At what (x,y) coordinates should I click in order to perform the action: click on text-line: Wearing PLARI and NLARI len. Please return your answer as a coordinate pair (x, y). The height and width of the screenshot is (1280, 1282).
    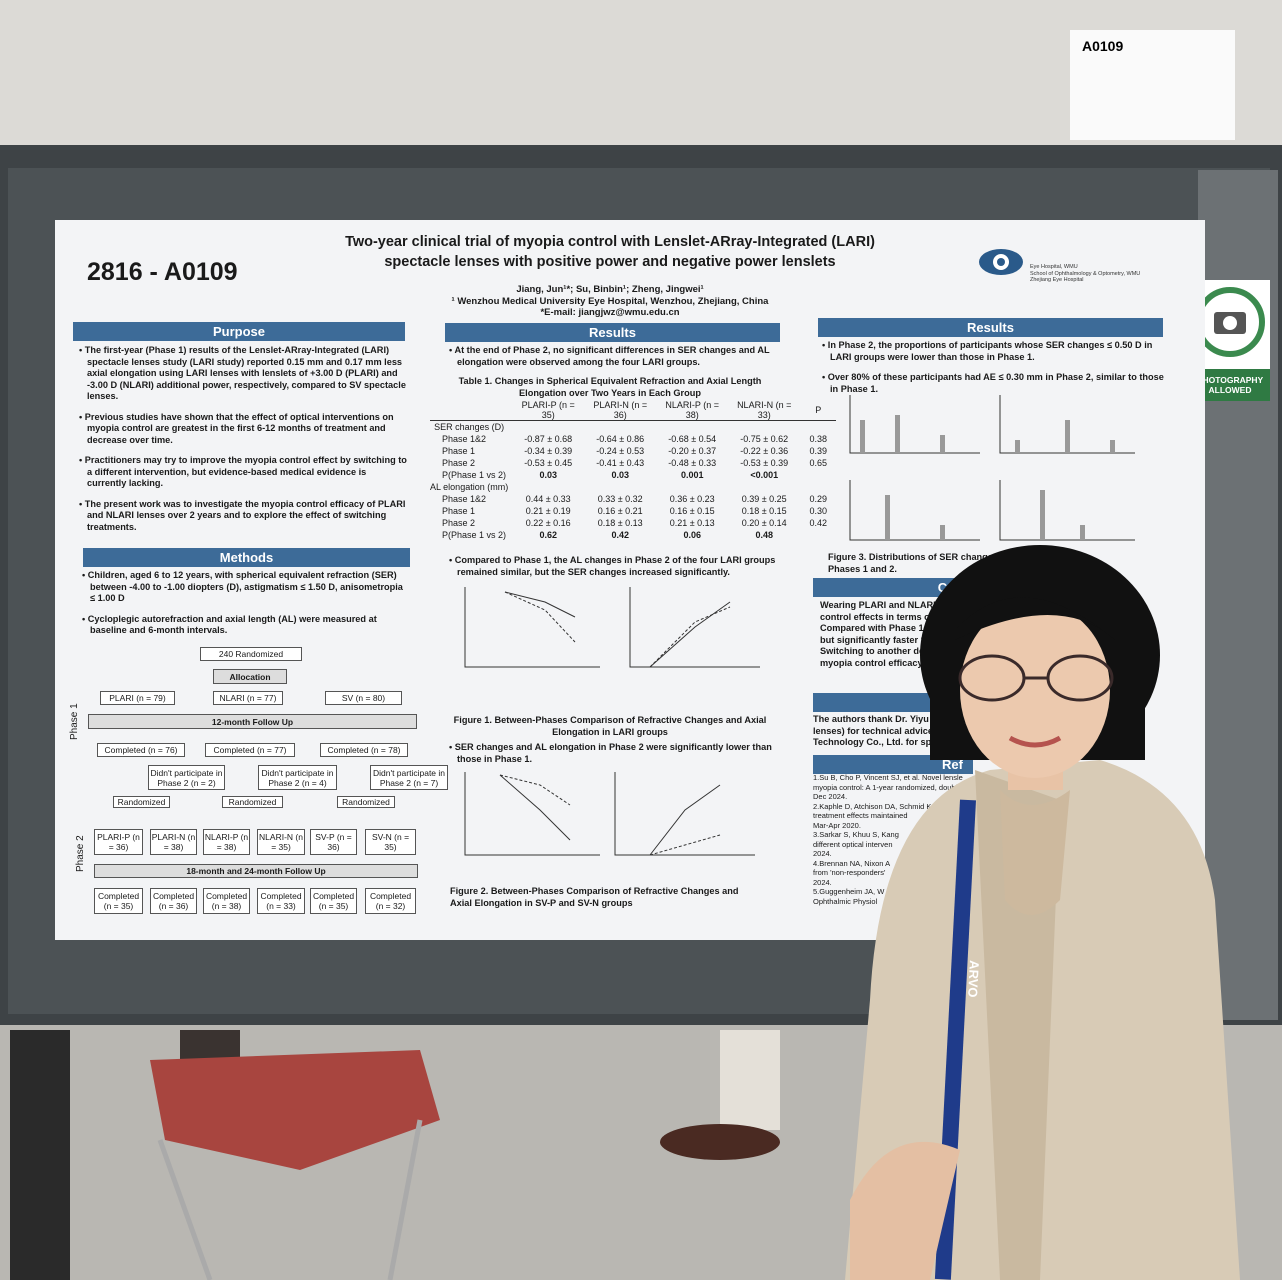
    Looking at the image, I should click on (886, 605).